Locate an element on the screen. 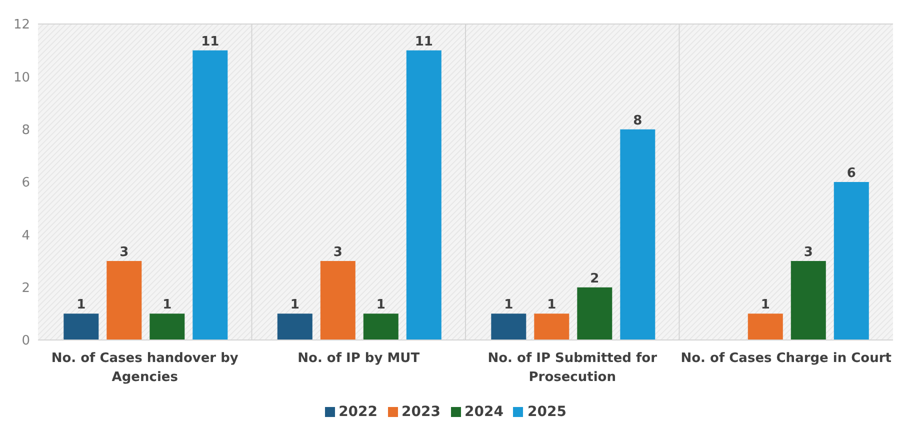 The image size is (905, 431). x-tick-label: No. of IP by MUT is located at coordinates (359, 358).